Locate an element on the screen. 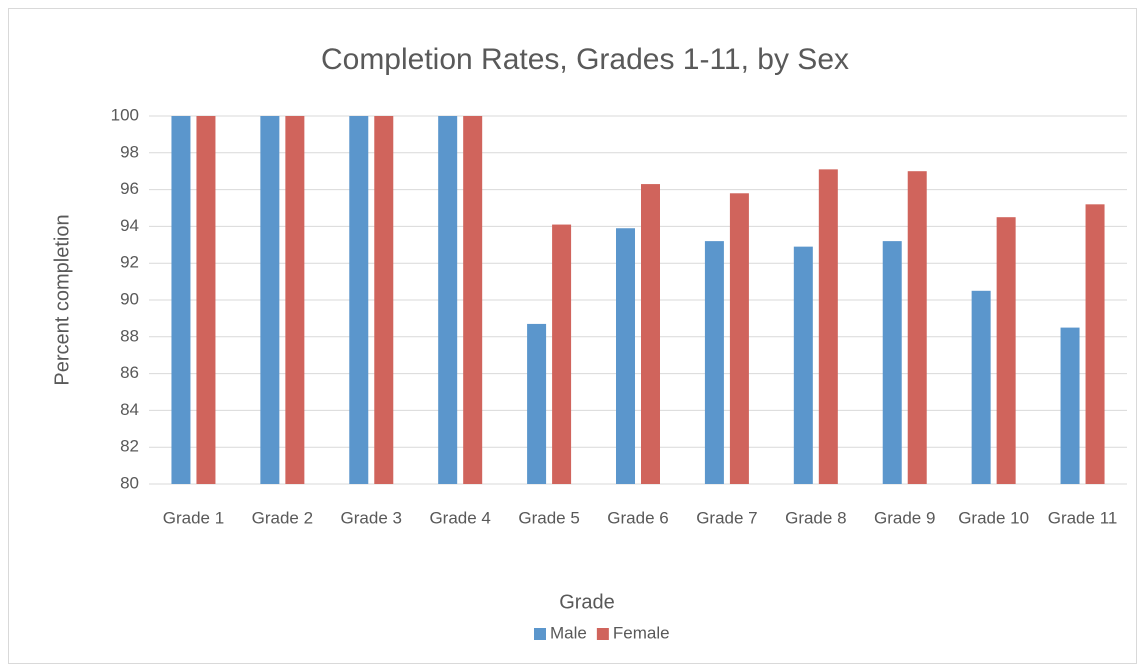 This screenshot has height=672, width=1145. x-tick-label: Grade 6 is located at coordinates (637, 517).